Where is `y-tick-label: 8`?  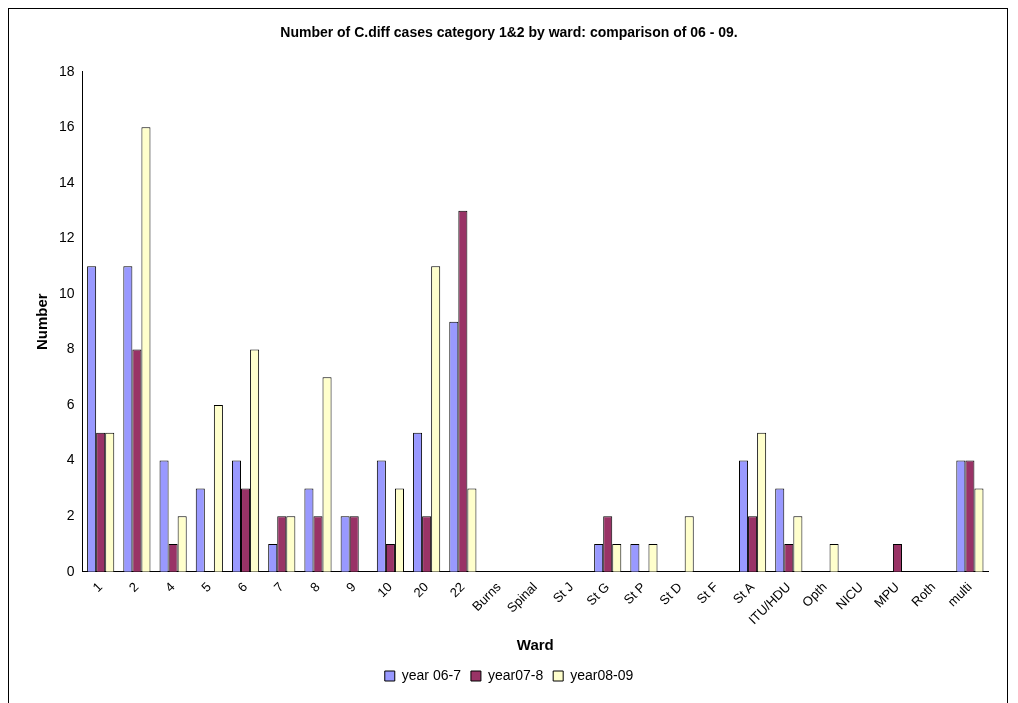
y-tick-label: 8 is located at coordinates (70, 348).